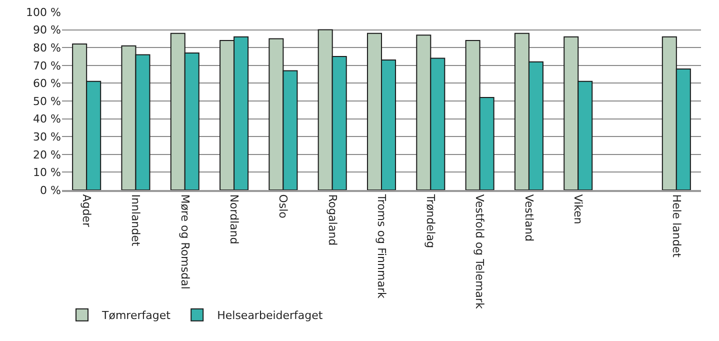  I want to click on x-tick-label: Vestland, so click(529, 218).